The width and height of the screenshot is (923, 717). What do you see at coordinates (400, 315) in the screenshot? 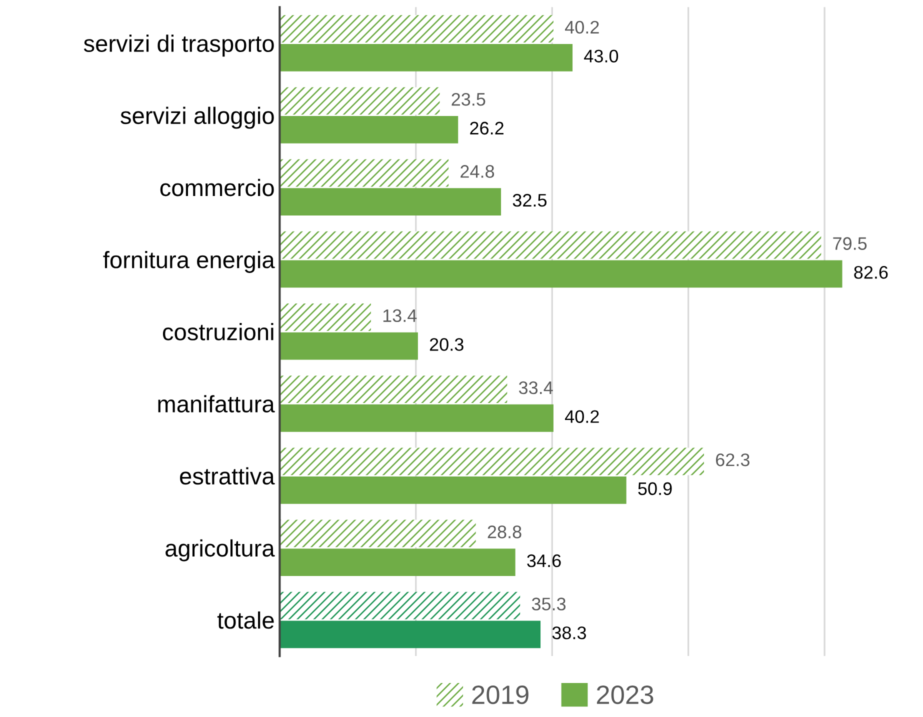
I see `data-label: 13.4` at bounding box center [400, 315].